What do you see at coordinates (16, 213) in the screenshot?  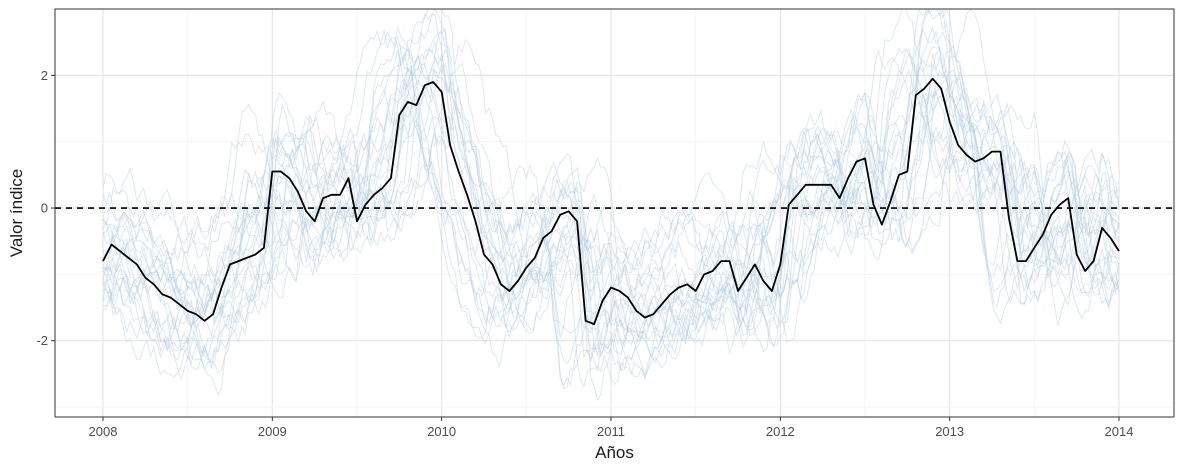 I see `y-axis-title: Valor índice` at bounding box center [16, 213].